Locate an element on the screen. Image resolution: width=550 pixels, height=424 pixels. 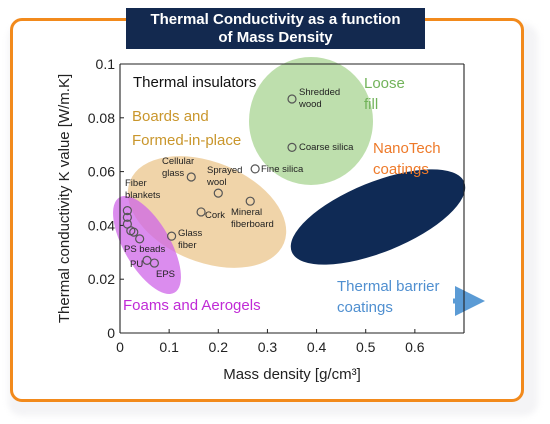
label-cellular-glass: Cellular glass is located at coordinates (178, 167).